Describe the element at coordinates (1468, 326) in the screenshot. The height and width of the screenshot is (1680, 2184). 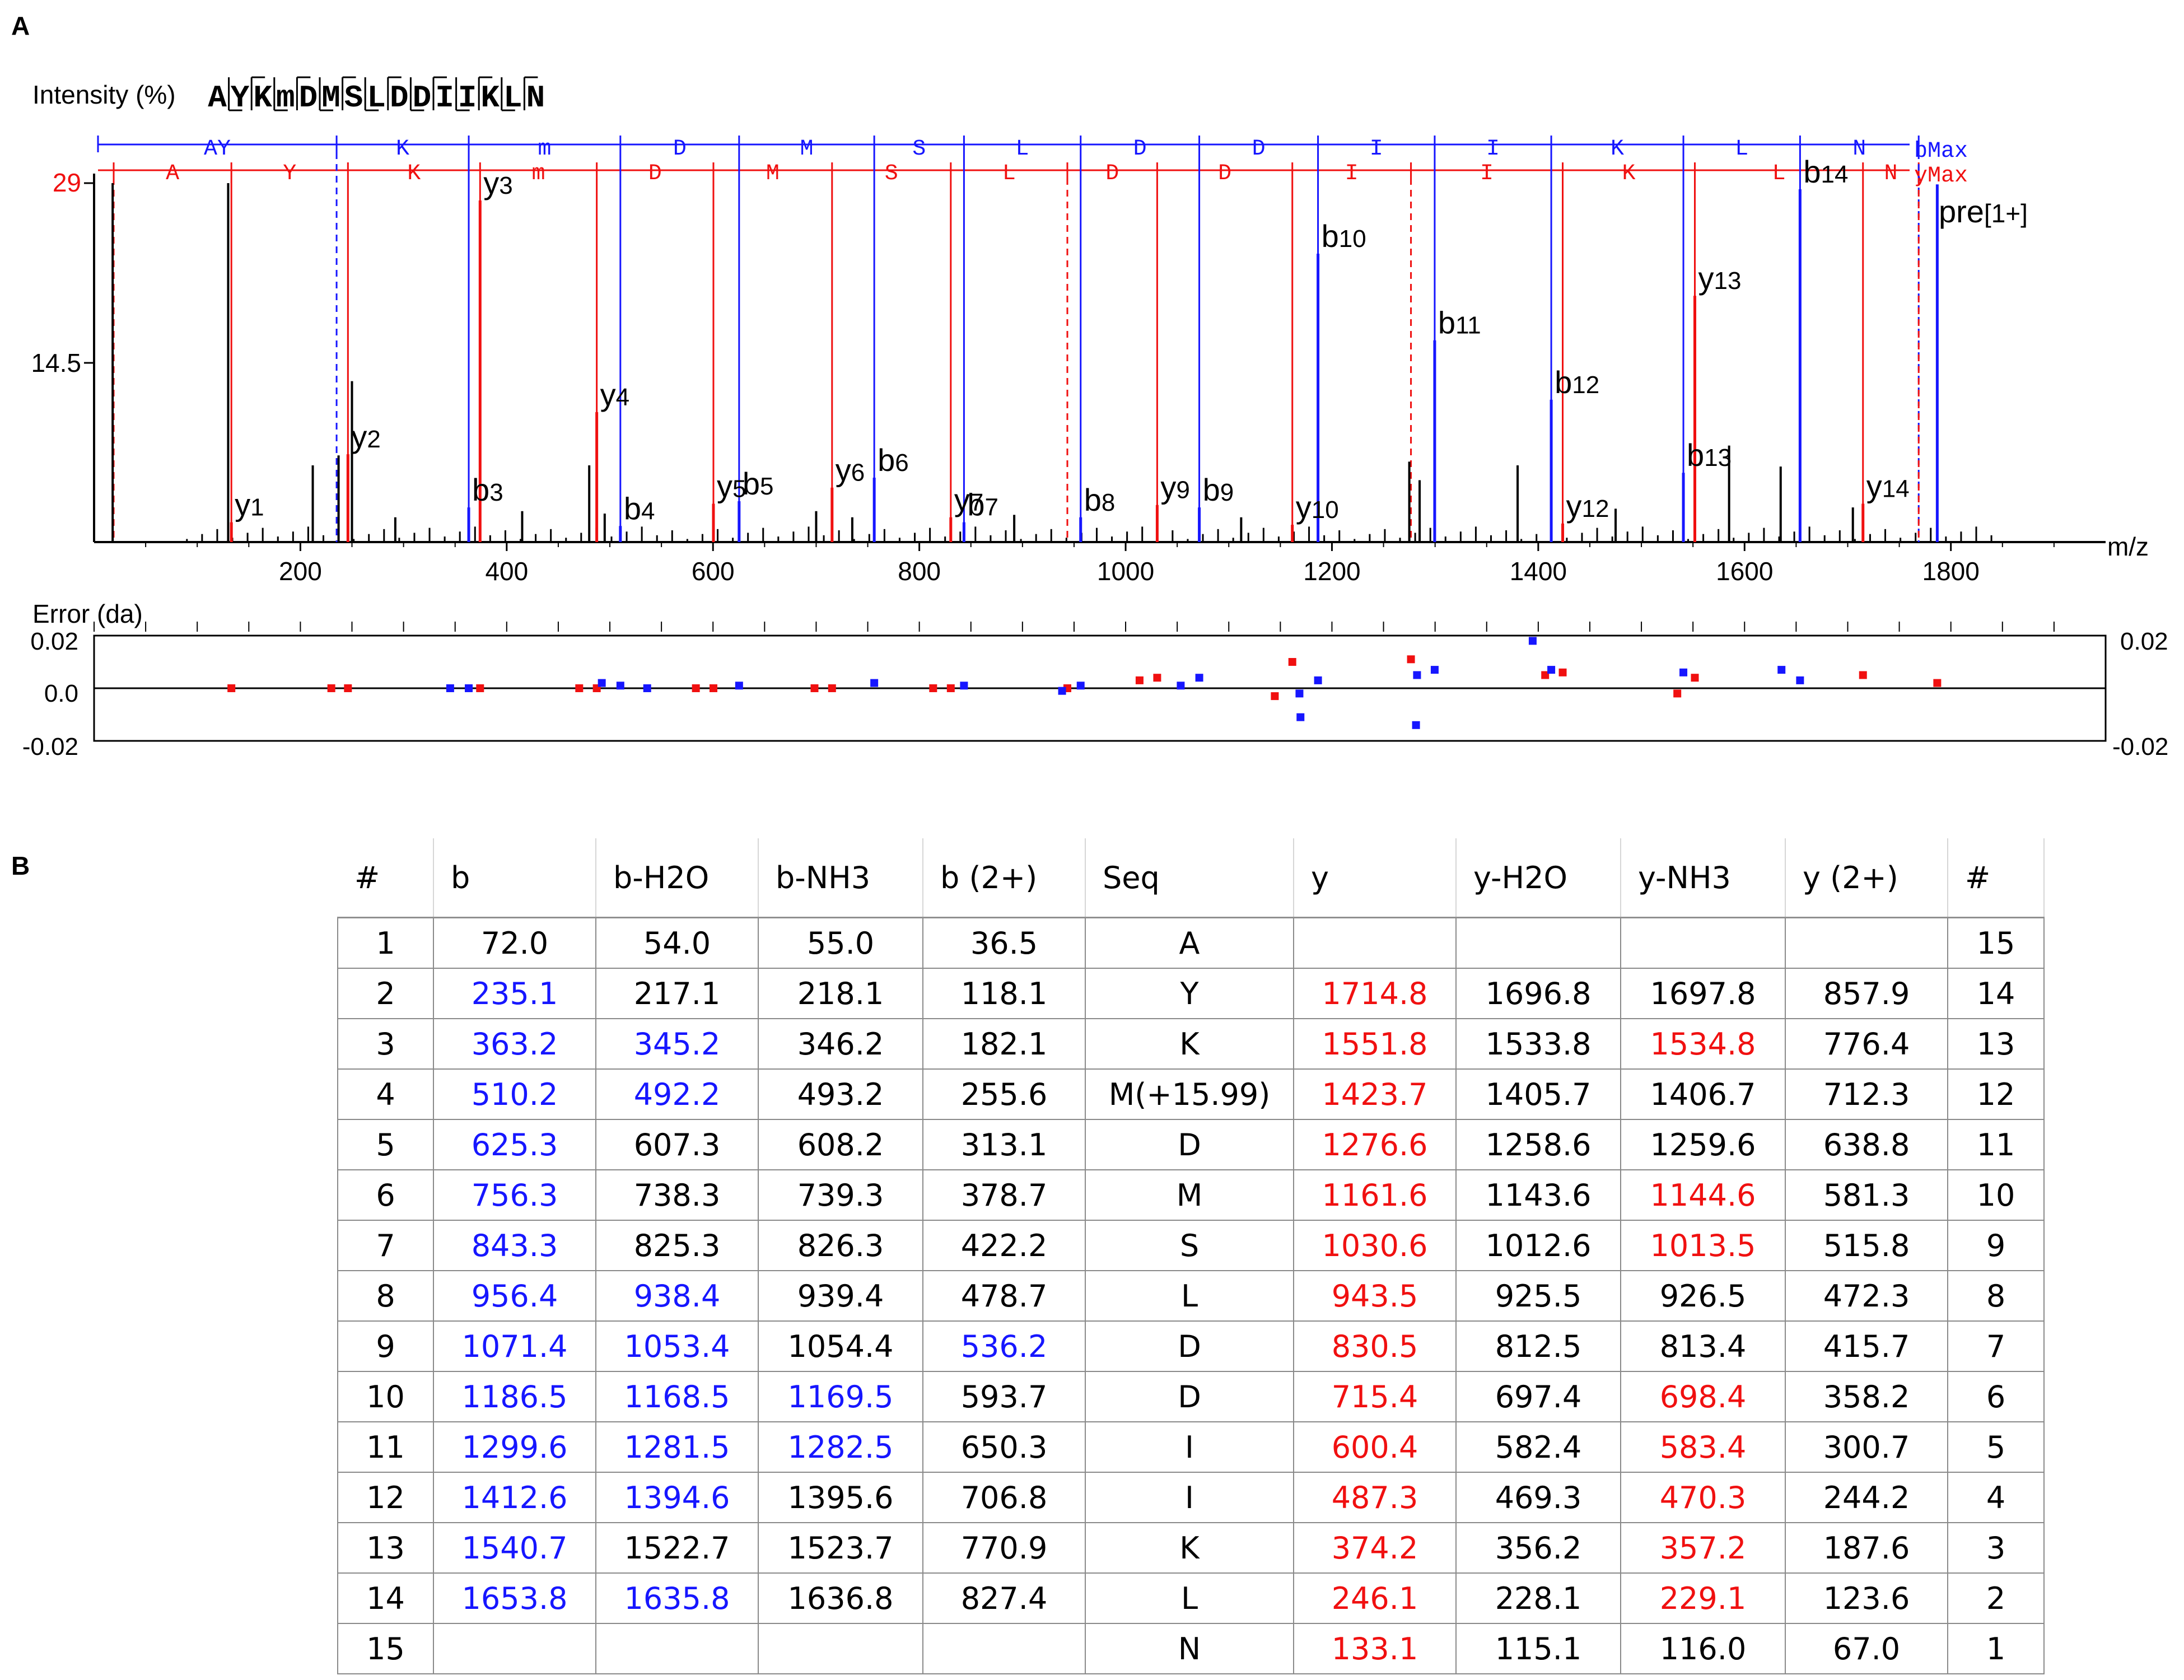
I see `b-ion-label-index: 11` at that location.